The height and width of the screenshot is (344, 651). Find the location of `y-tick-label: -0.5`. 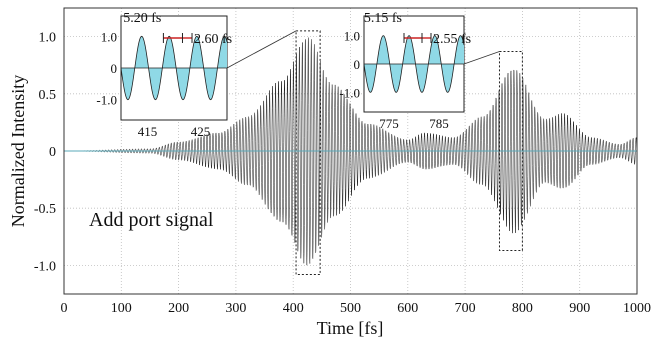

y-tick-label: -0.5 is located at coordinates (45, 209).